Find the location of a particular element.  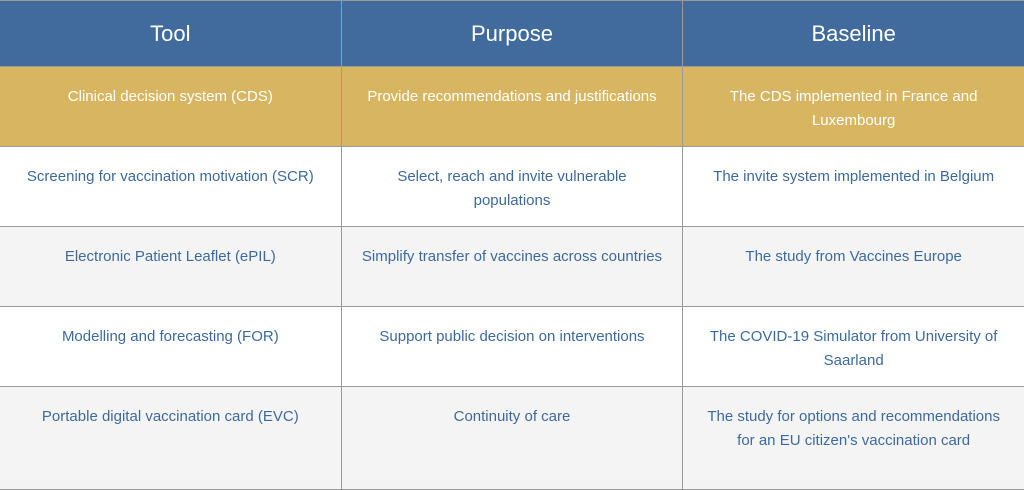

header-row: Tool Purpose Baseline is located at coordinates (512, 33).